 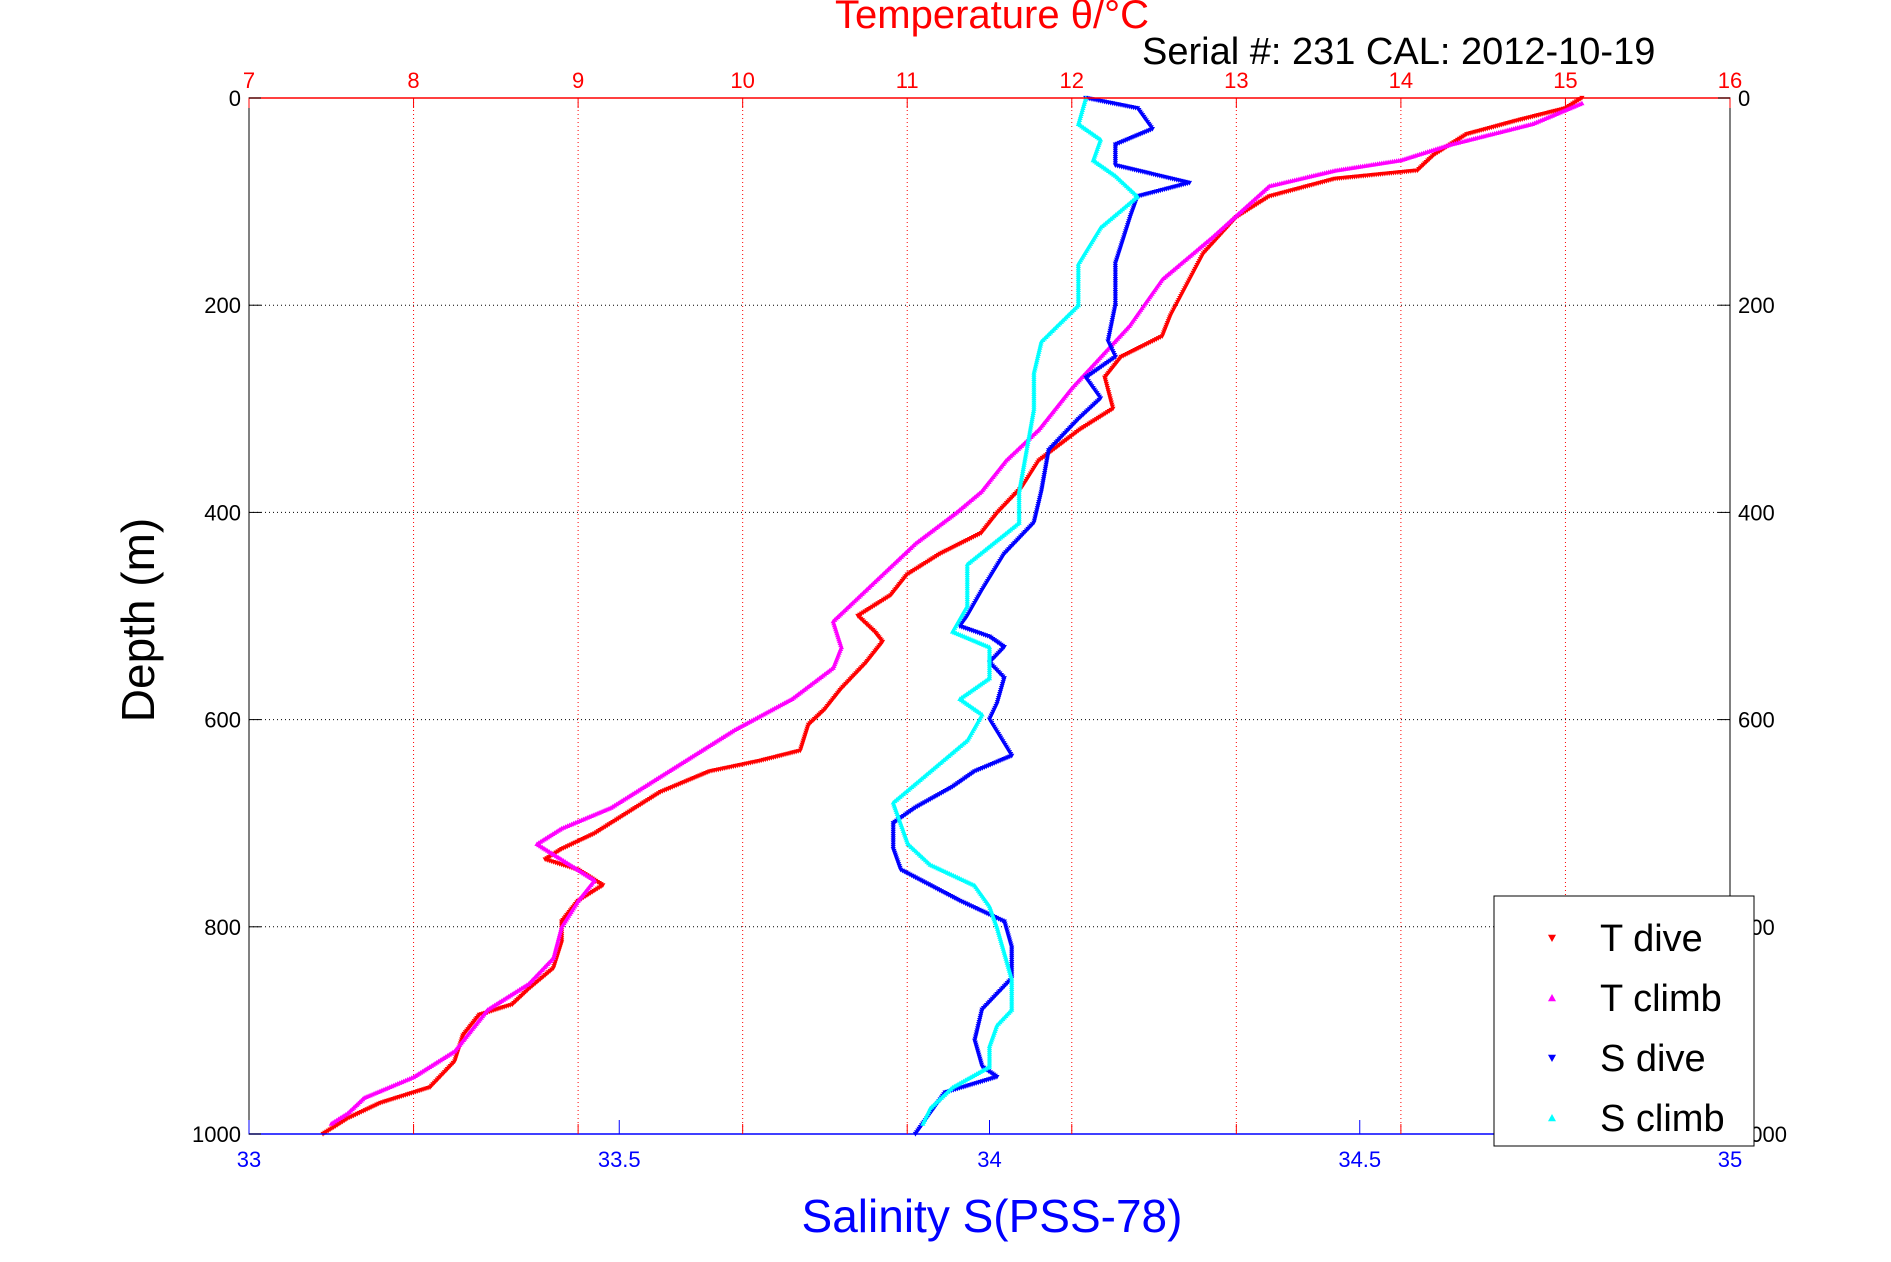 I want to click on legend-label: T dive, so click(x=1651, y=939).